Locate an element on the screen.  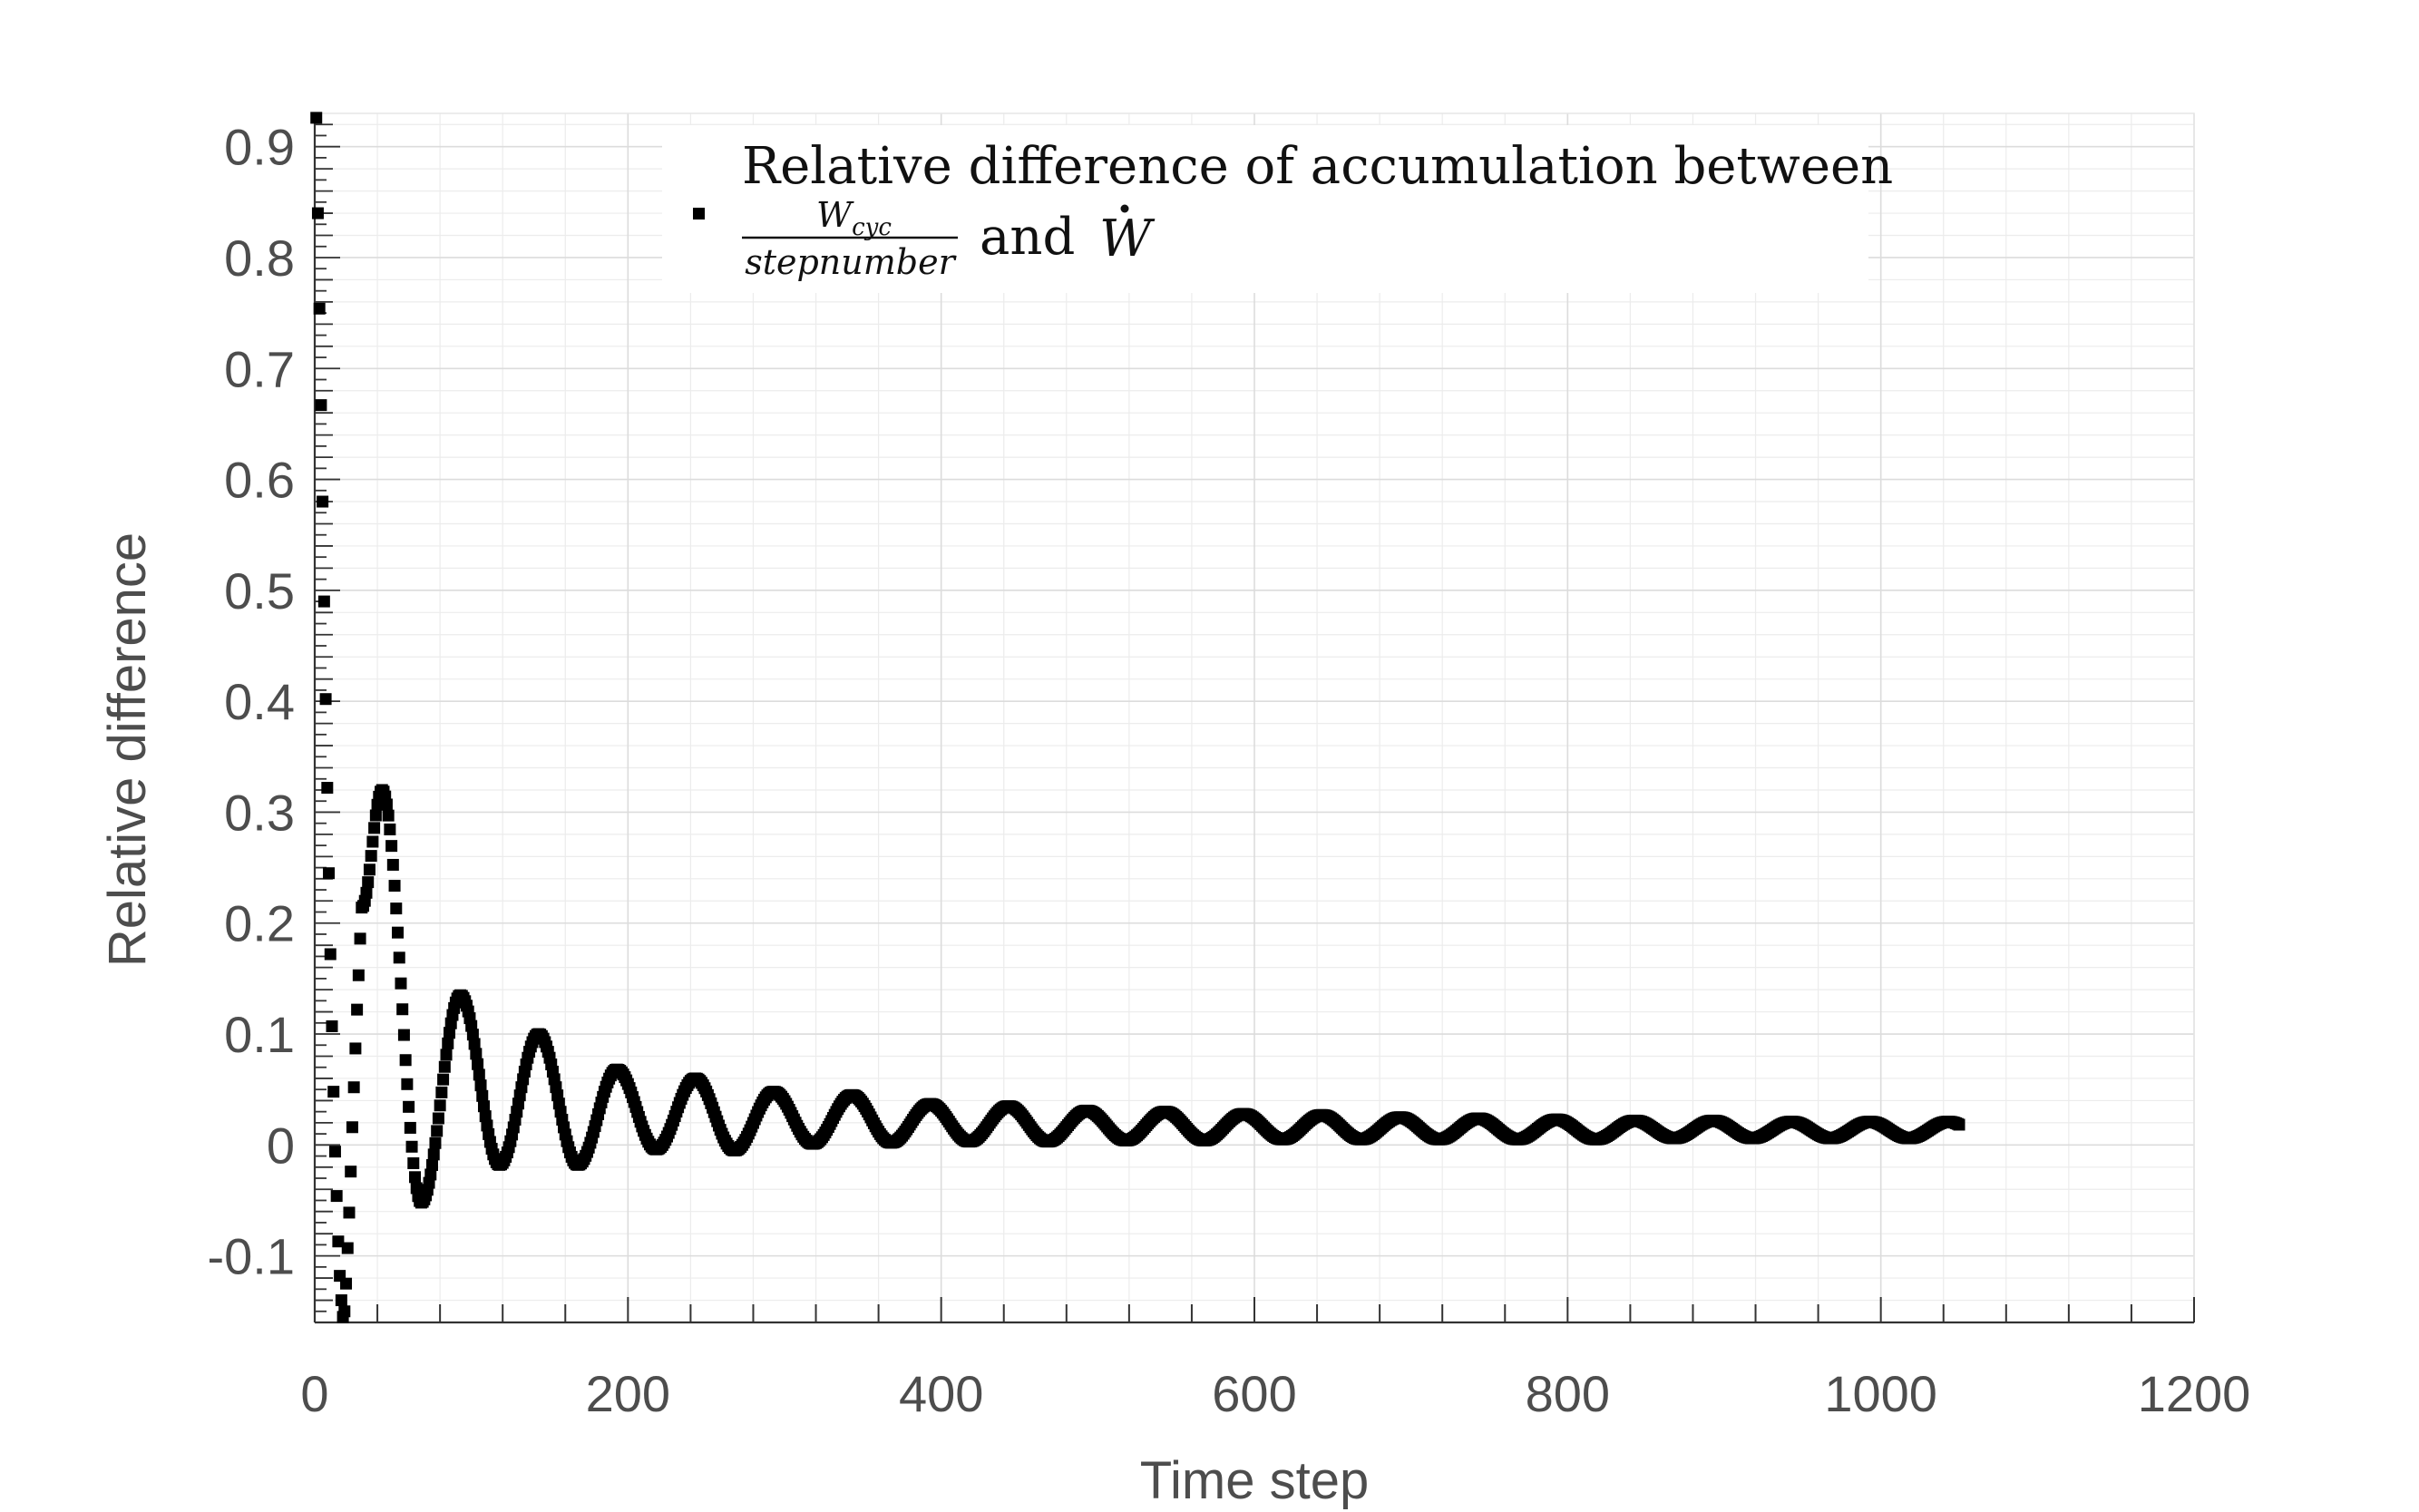
x-tick-label: 400 is located at coordinates (941, 1393).